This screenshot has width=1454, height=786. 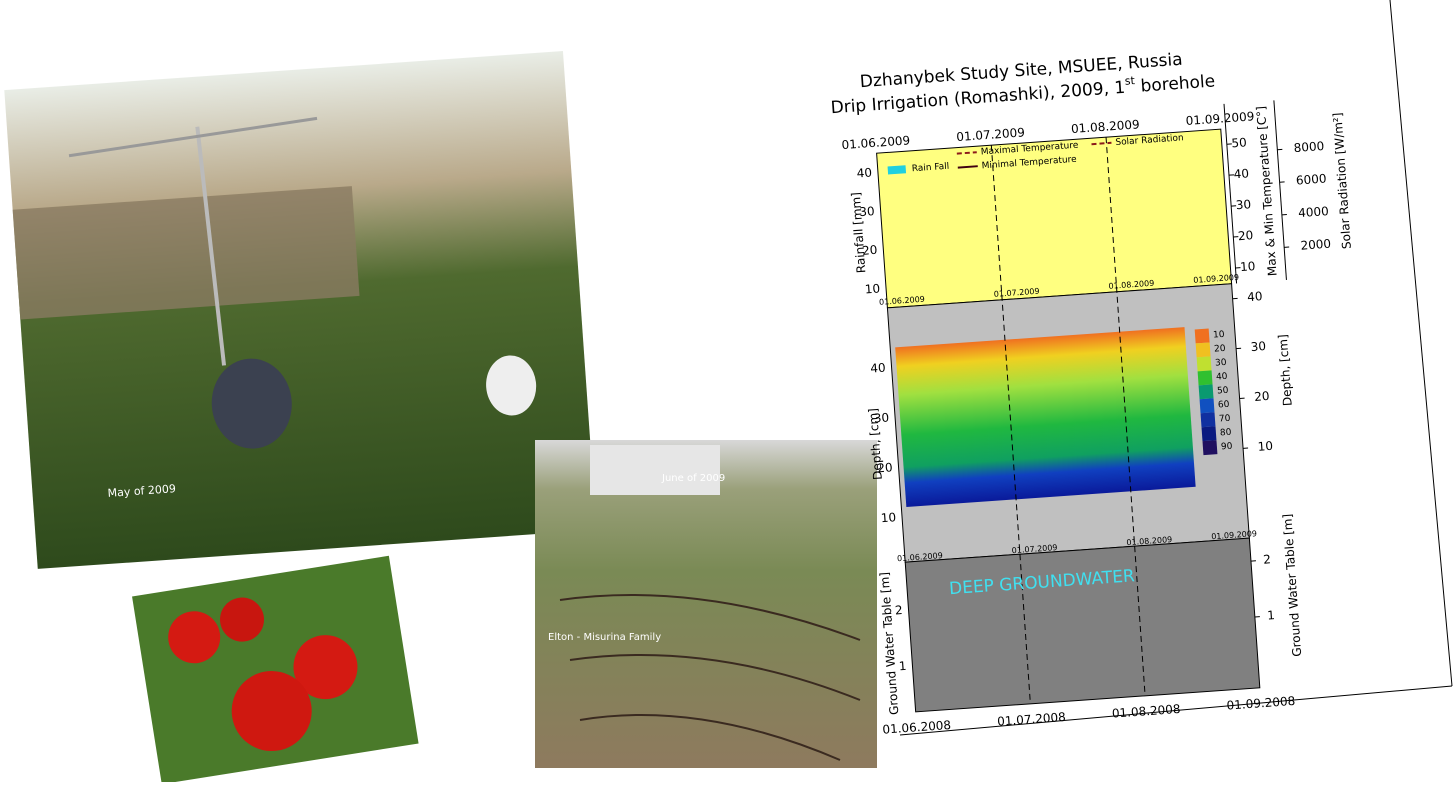 I want to click on photo-caption: June of 2009, so click(x=693, y=478).